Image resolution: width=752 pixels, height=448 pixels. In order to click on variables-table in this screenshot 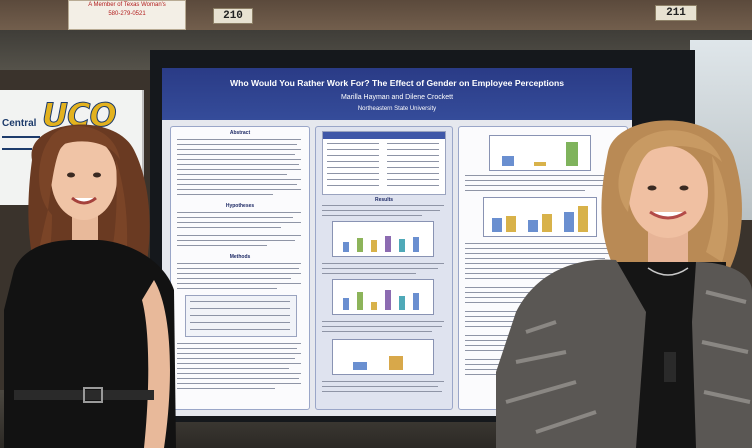, I will do `click(384, 163)`.